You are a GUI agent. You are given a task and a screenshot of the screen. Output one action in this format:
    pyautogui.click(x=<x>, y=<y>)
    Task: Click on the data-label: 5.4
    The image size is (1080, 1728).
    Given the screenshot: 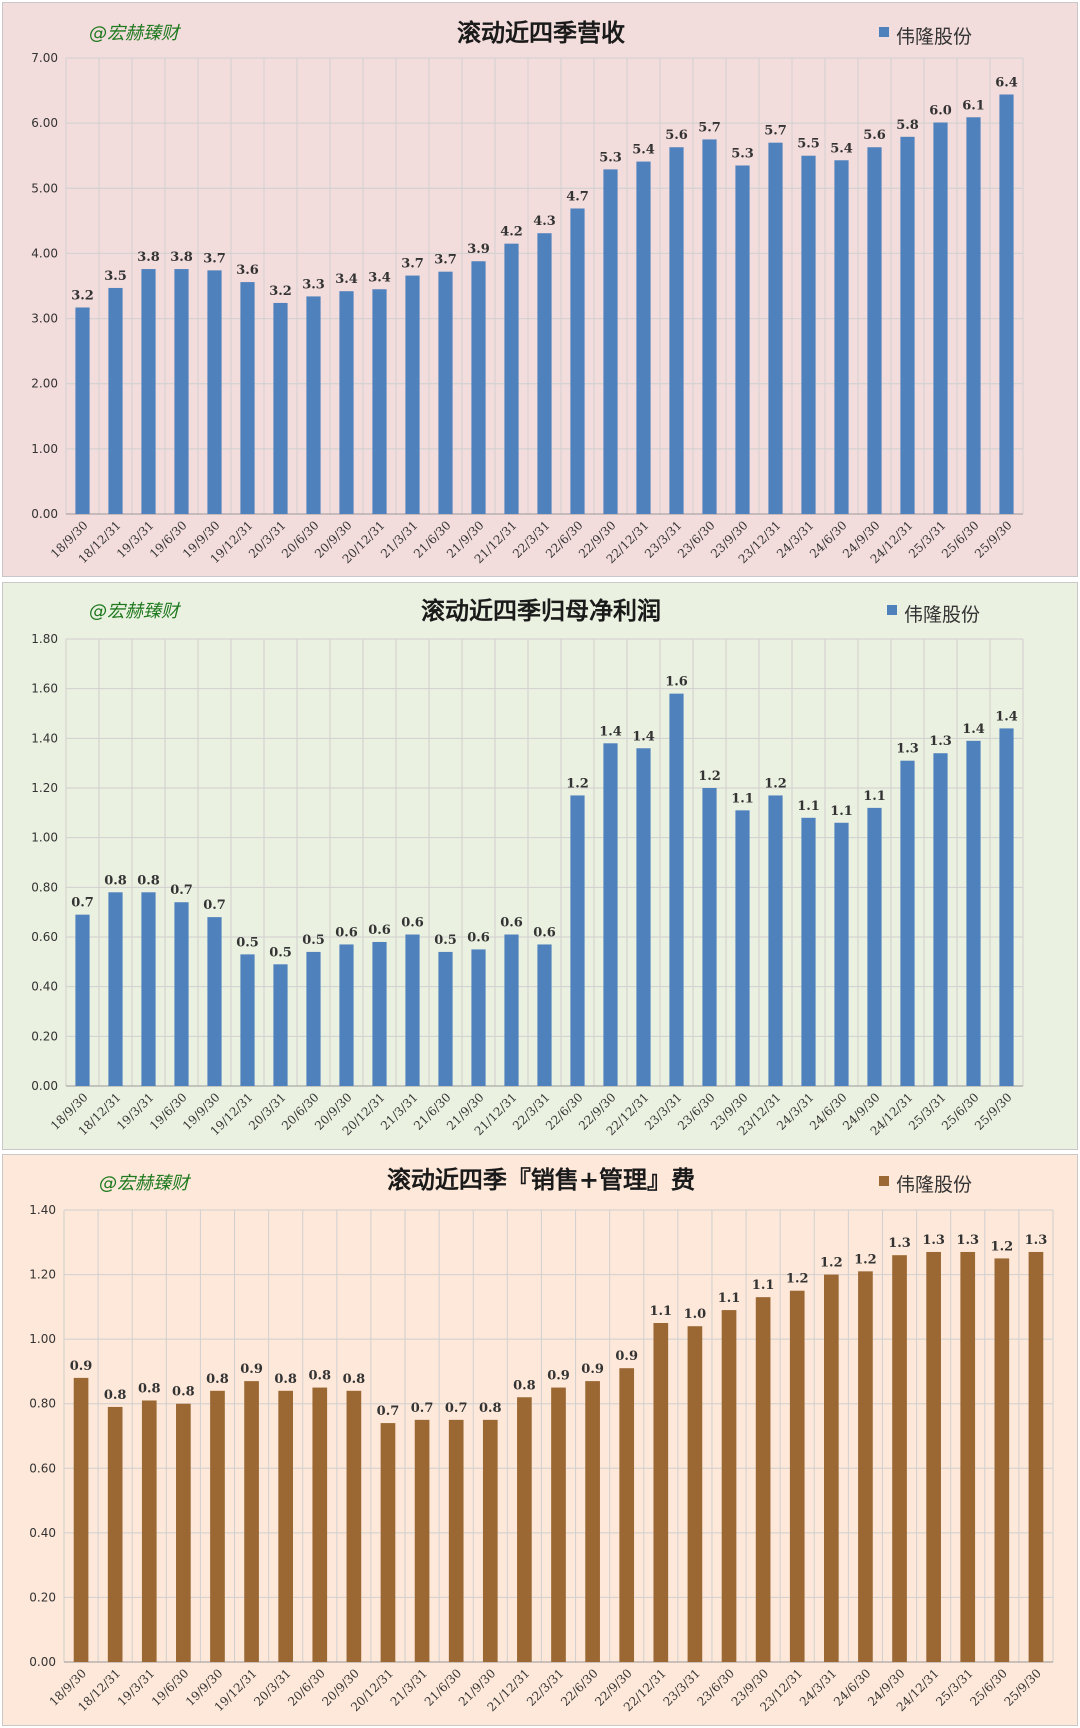 What is the action you would take?
    pyautogui.click(x=841, y=148)
    